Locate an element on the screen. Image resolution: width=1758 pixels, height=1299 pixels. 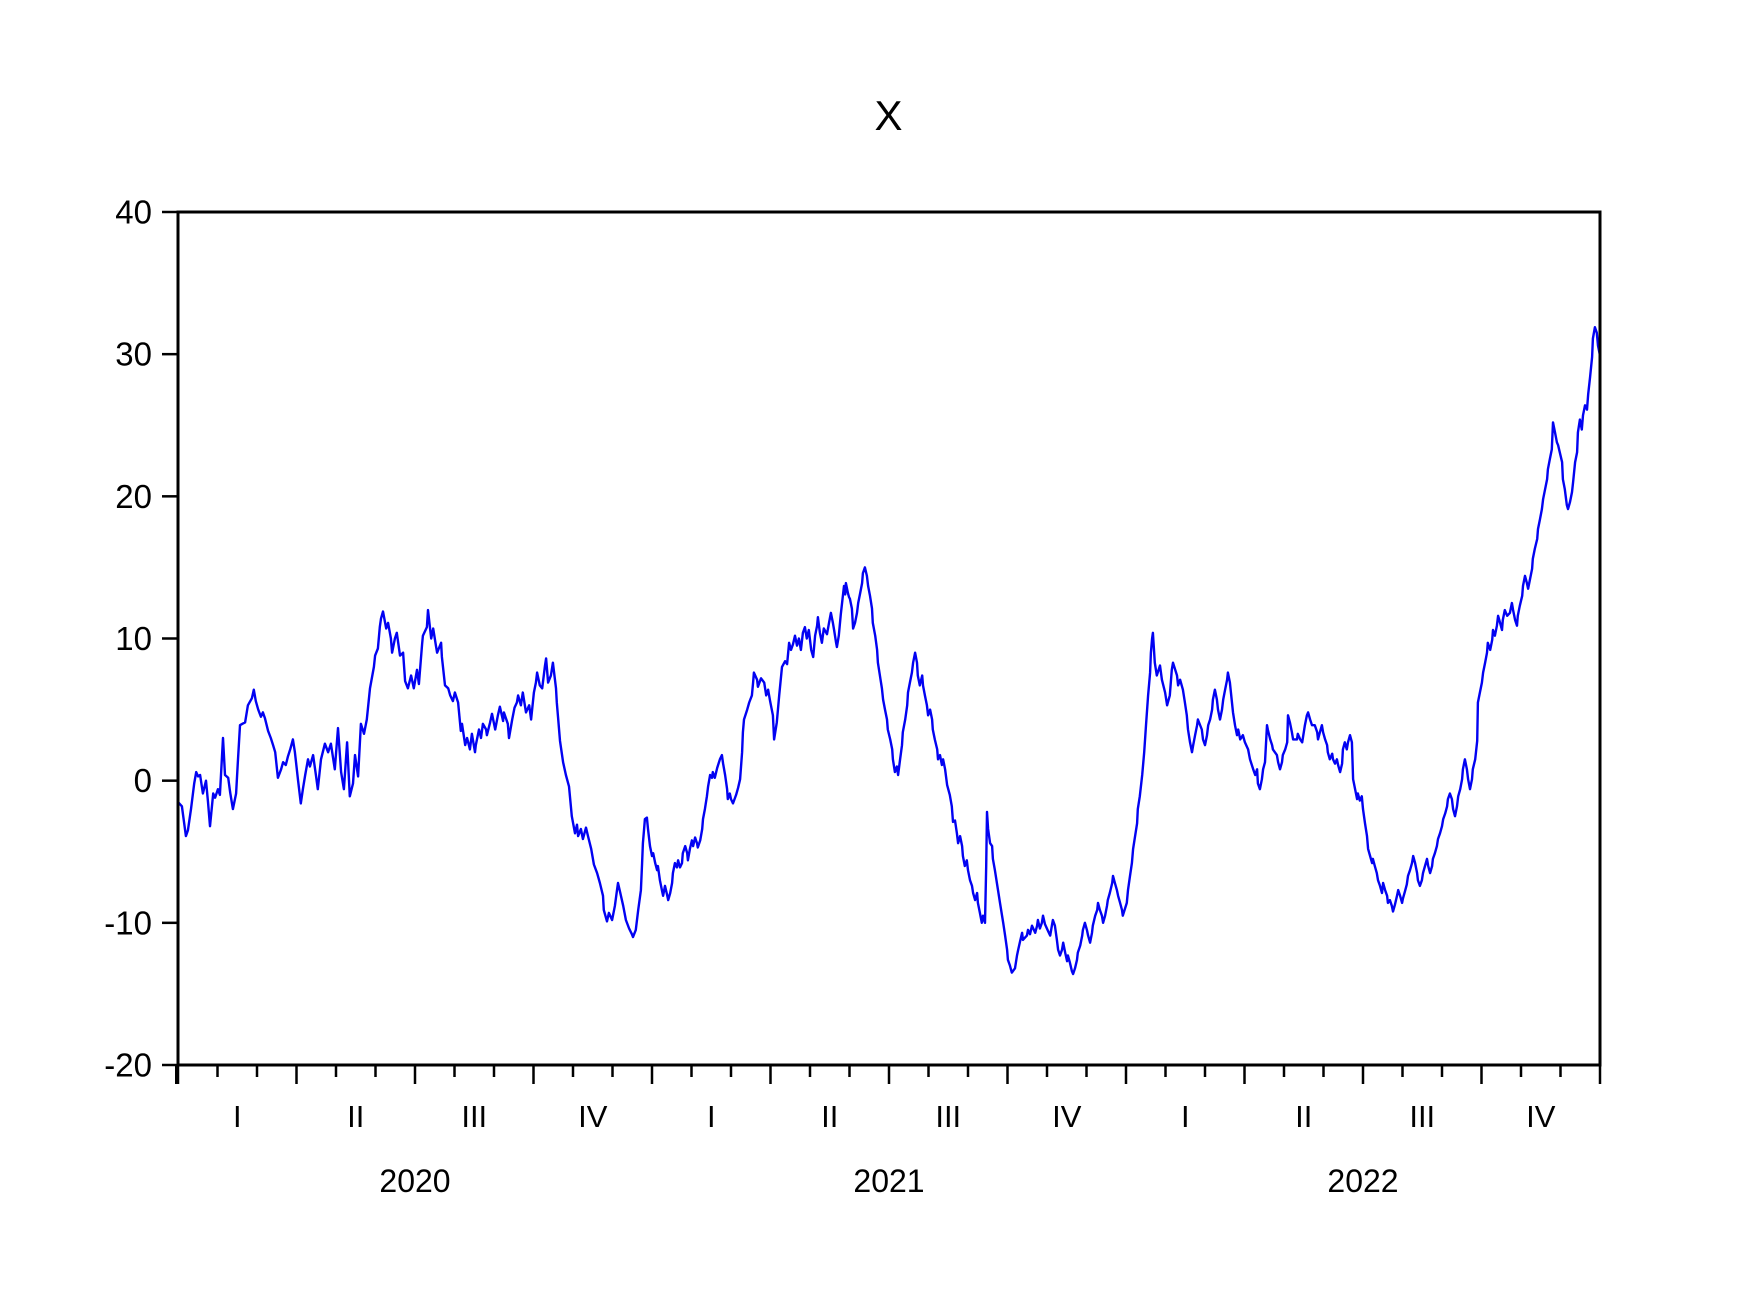
x-axis-year-label: 2020 is located at coordinates (414, 1181).